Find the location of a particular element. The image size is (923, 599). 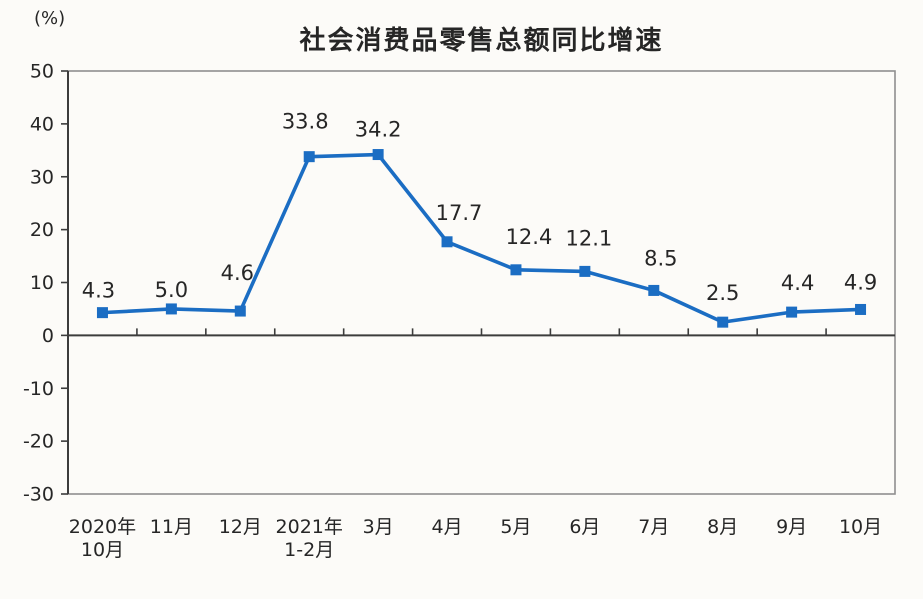

y-tick-label: 0 is located at coordinates (48, 336).